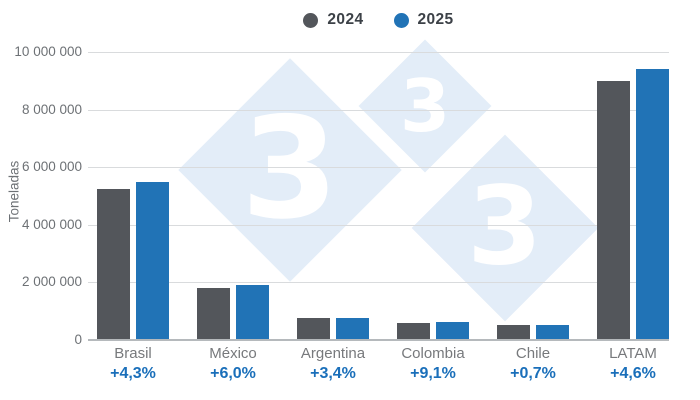 This screenshot has height=400, width=700. What do you see at coordinates (533, 353) in the screenshot?
I see `x-label-chile: Chile` at bounding box center [533, 353].